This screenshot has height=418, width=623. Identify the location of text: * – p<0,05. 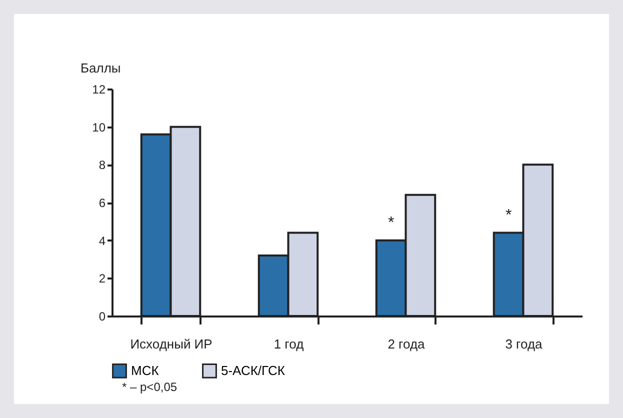
(150, 387).